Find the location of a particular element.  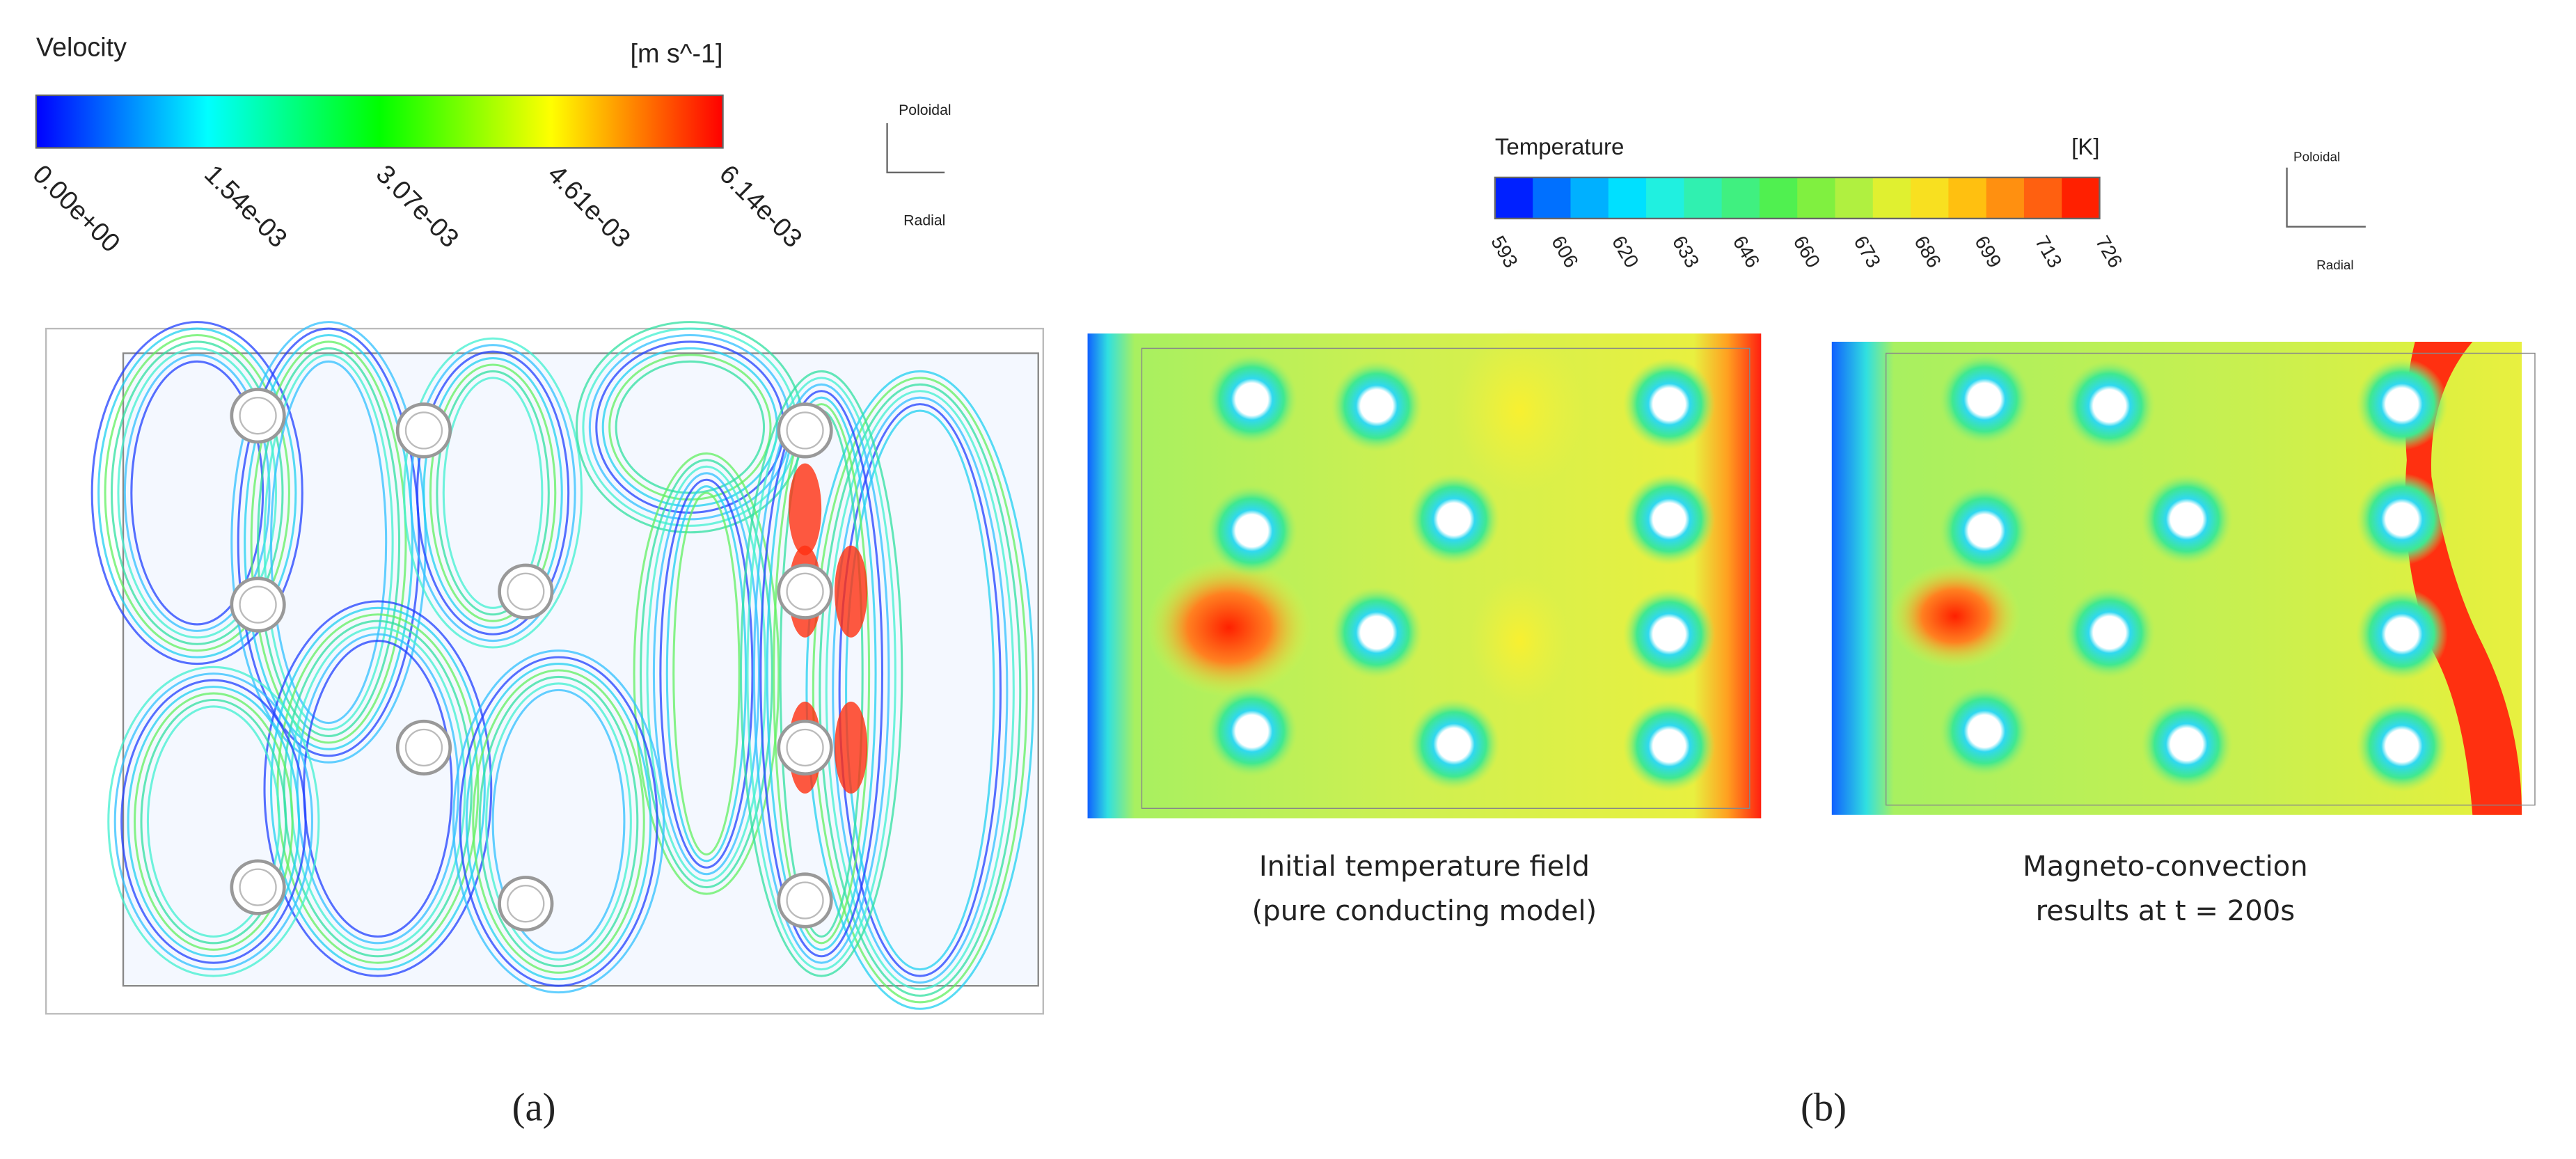

colorbar-tick-label: 673 is located at coordinates (1867, 252).